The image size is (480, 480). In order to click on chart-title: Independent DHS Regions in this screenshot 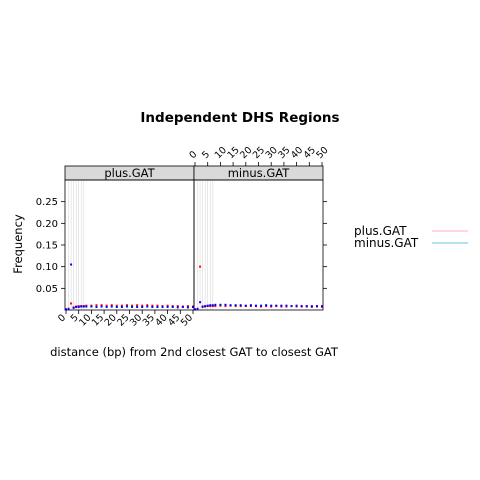, I will do `click(239, 118)`.